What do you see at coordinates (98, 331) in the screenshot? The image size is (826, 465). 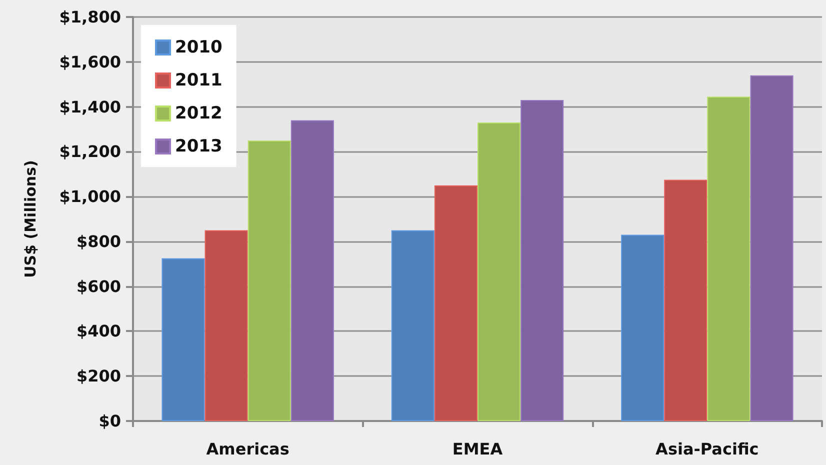 I see `y-tick-label: $400` at bounding box center [98, 331].